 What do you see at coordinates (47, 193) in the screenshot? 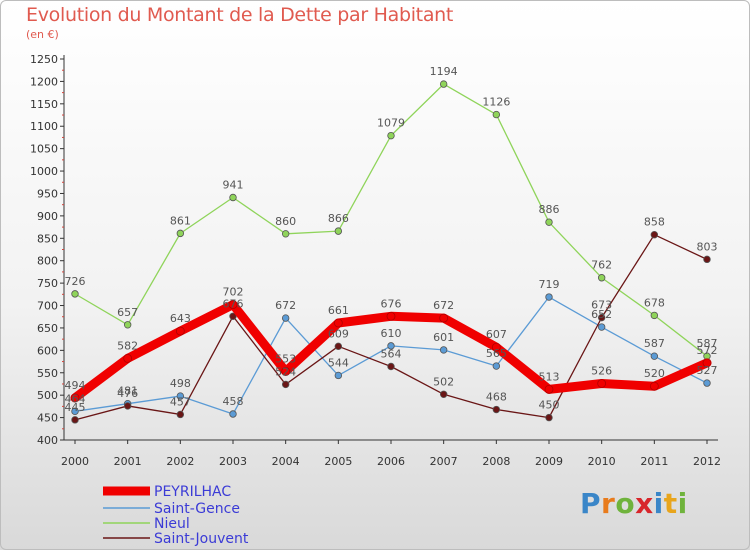
I see `y-tick-label: 950` at bounding box center [47, 193].